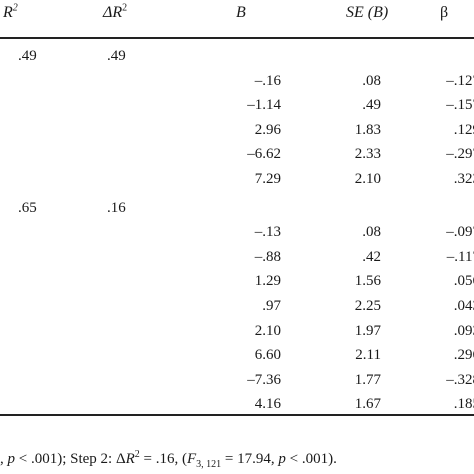 Image resolution: width=474 pixels, height=474 pixels. Describe the element at coordinates (367, 379) in the screenshot. I see `cell-se: 1.77` at that location.